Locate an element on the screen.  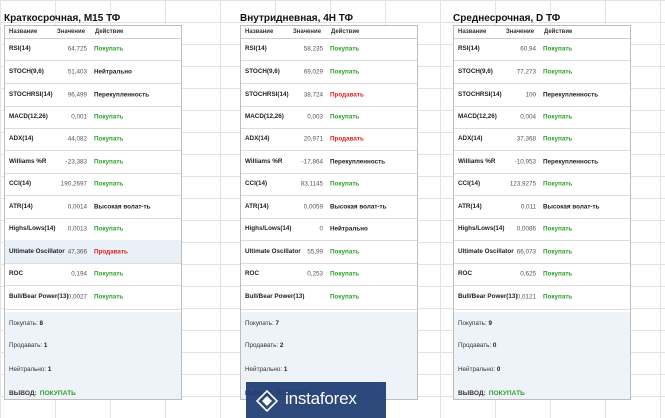
indicator-name: Williams %R is located at coordinates (264, 161).